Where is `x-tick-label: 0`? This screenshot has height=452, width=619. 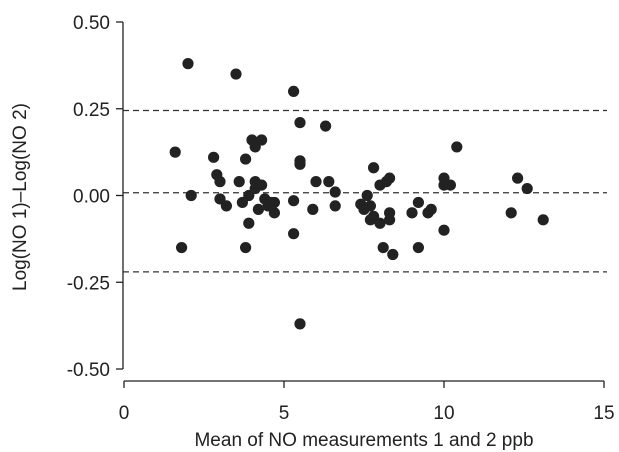 x-tick-label: 0 is located at coordinates (124, 413).